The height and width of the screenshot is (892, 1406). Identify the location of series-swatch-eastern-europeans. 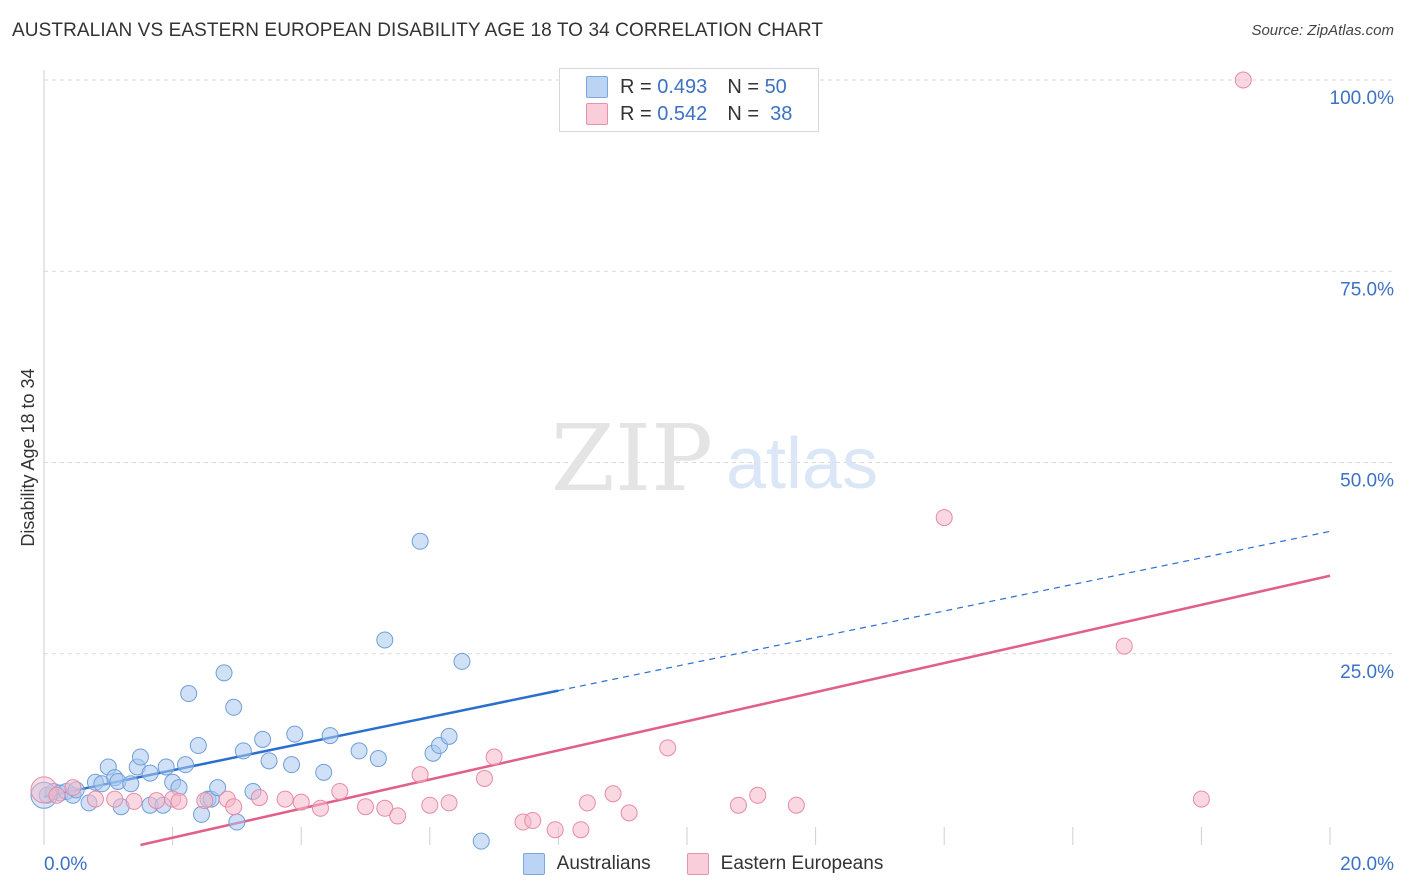
(697, 864).